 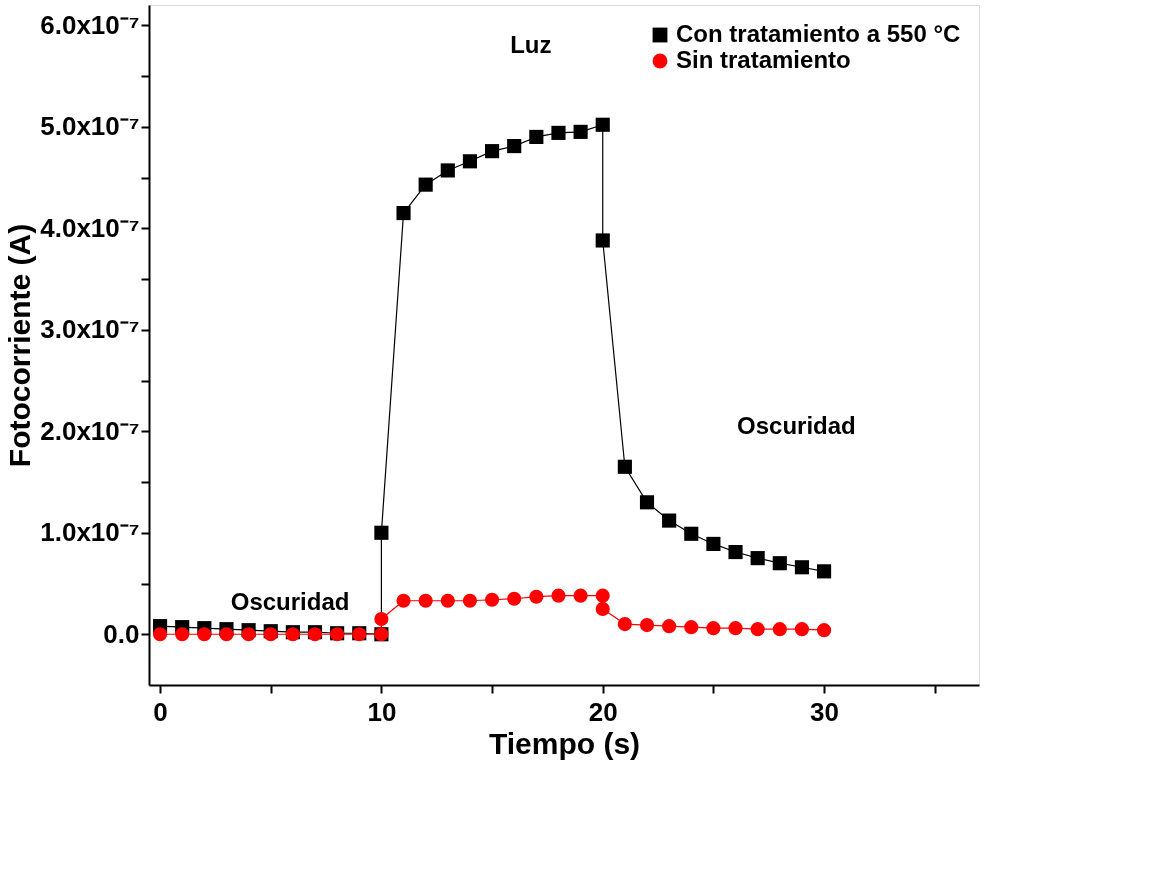 I want to click on y-tick-label: 2.0x10⁻⁷, so click(x=90, y=430).